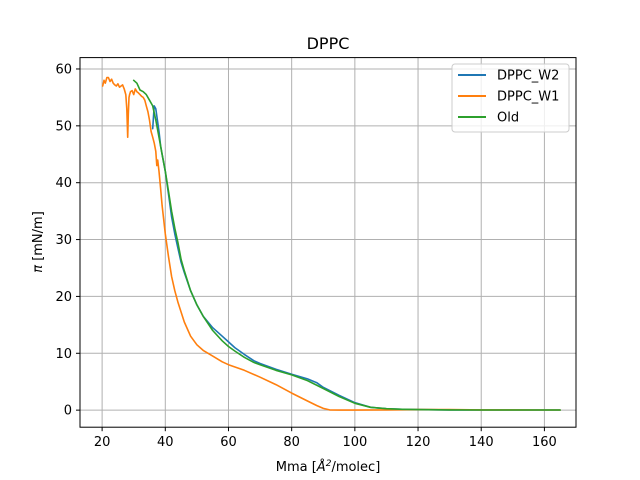 The image size is (640, 480). Describe the element at coordinates (63, 126) in the screenshot. I see `y-tick-label: 50` at that location.